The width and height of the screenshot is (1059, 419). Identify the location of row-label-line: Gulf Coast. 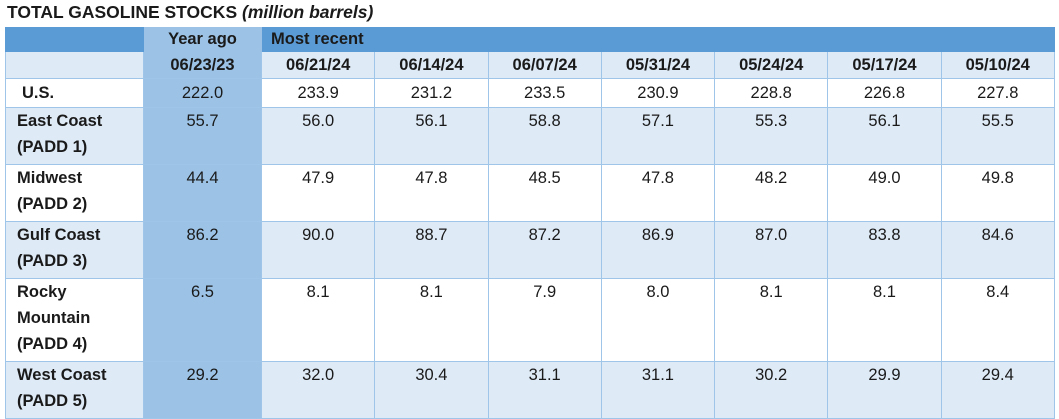
(59, 235).